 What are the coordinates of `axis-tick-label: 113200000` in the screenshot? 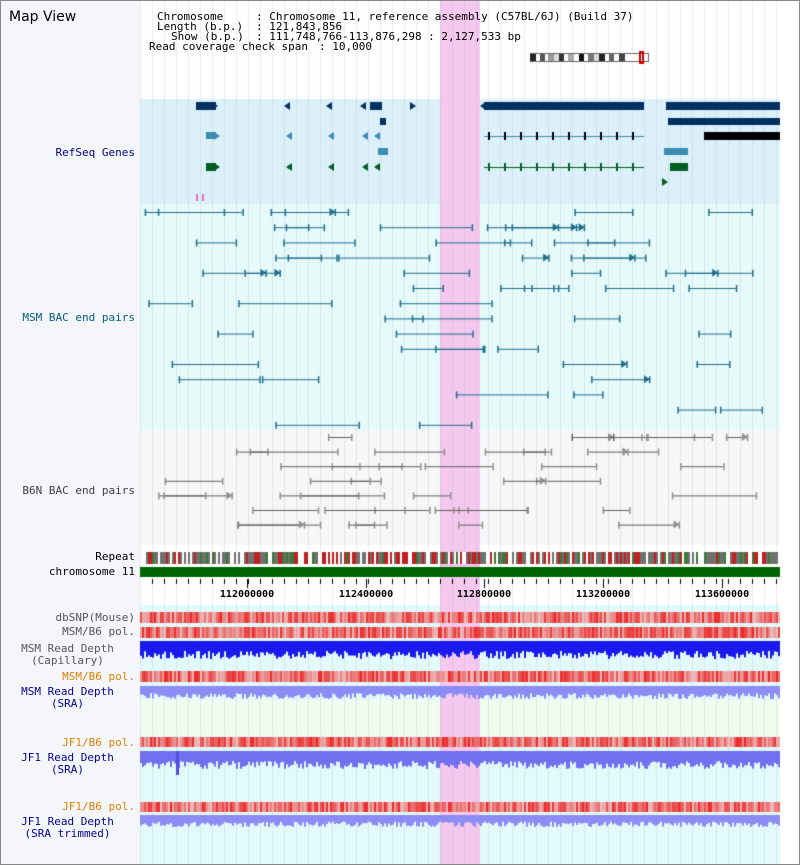 It's located at (603, 594).